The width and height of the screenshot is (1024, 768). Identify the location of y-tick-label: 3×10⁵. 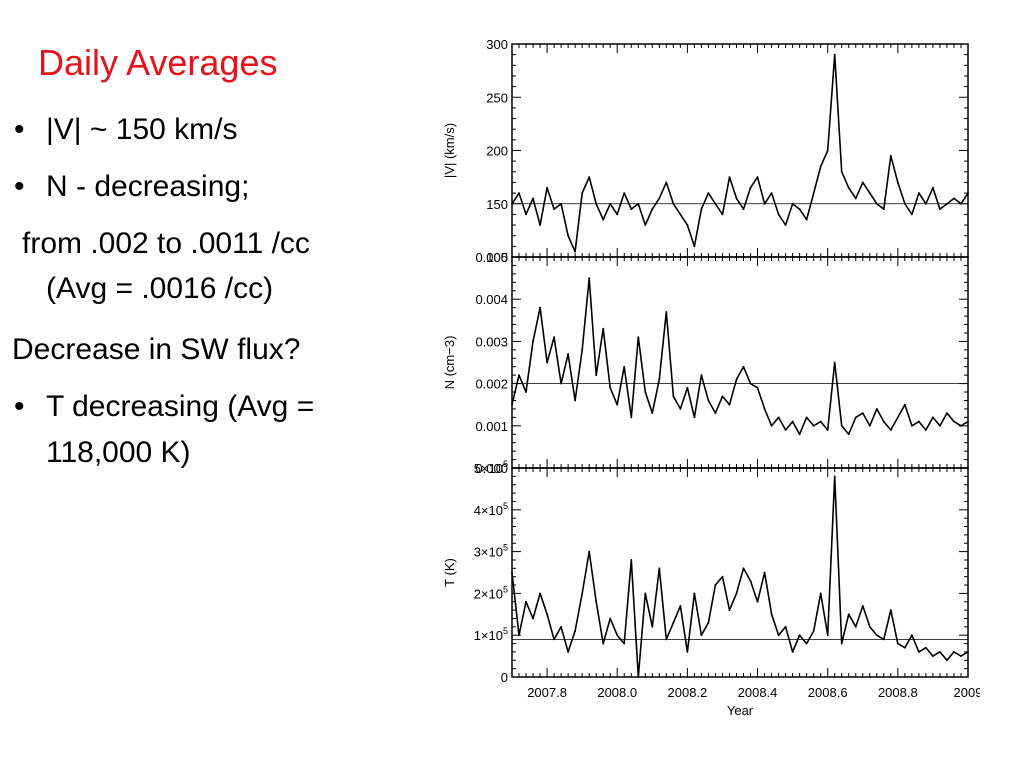
(491, 551).